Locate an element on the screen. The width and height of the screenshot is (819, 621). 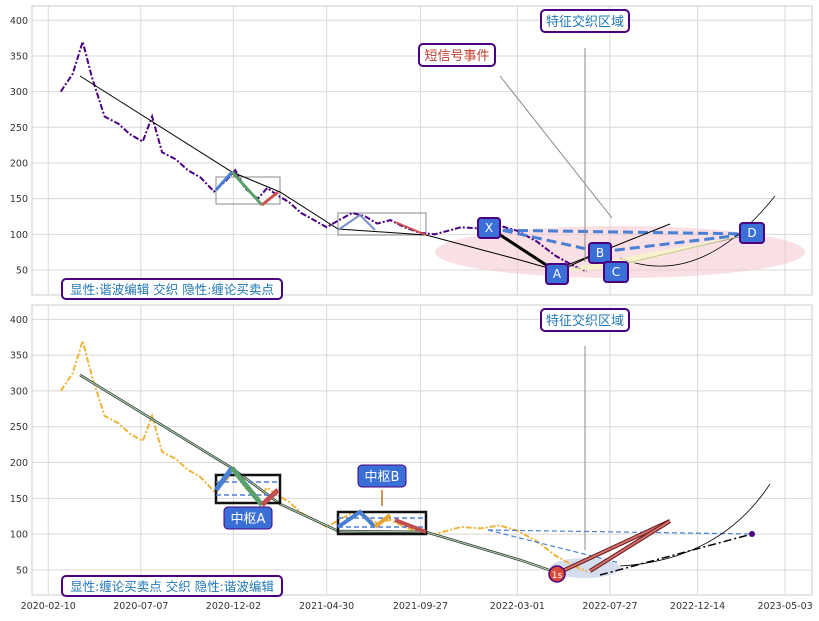
bottom-left-annotation: 显性:缠论买卖点 交织 隐性:谐波编辑 is located at coordinates (172, 586).